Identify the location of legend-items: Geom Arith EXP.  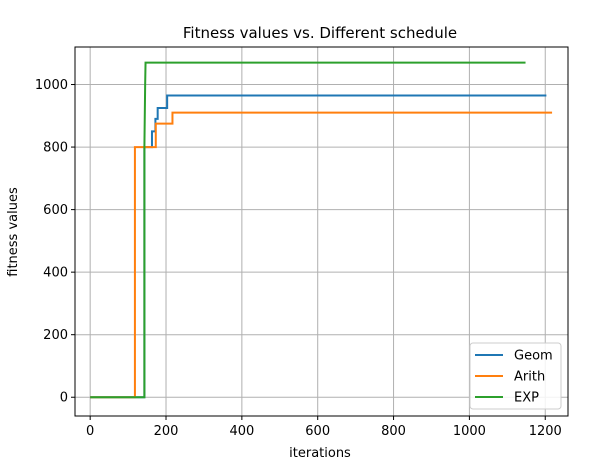
(514, 377).